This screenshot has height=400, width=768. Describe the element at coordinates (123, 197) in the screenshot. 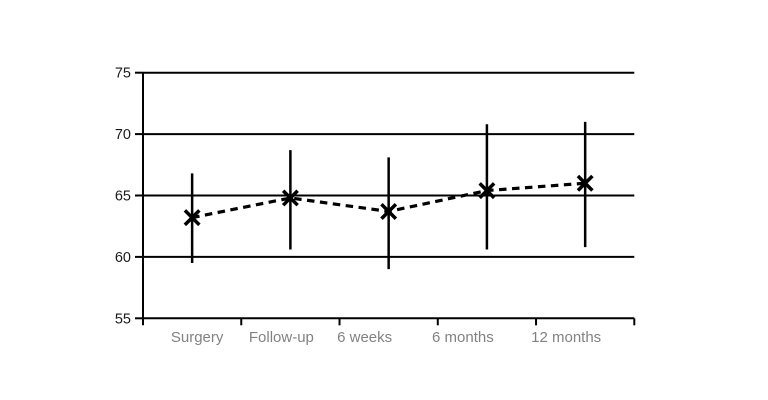

I see `y-tick-label: 65` at that location.